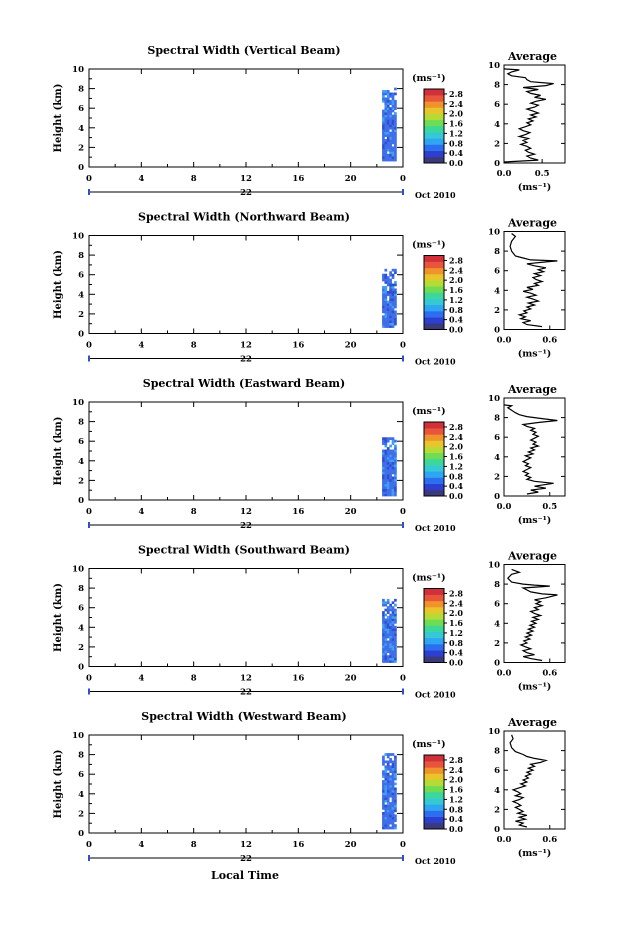  Describe the element at coordinates (244, 550) in the screenshot. I see `panel-title: Spectral Width (Southward Beam)` at that location.